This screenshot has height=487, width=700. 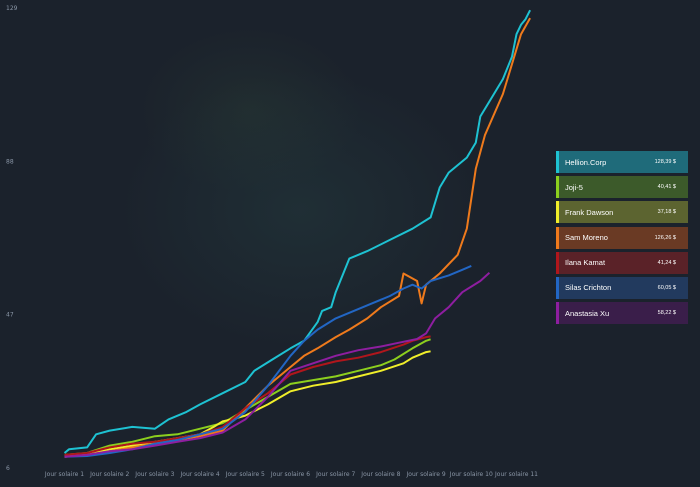 What do you see at coordinates (380, 474) in the screenshot?
I see `x-tick-label: Jour solaire 8` at bounding box center [380, 474].